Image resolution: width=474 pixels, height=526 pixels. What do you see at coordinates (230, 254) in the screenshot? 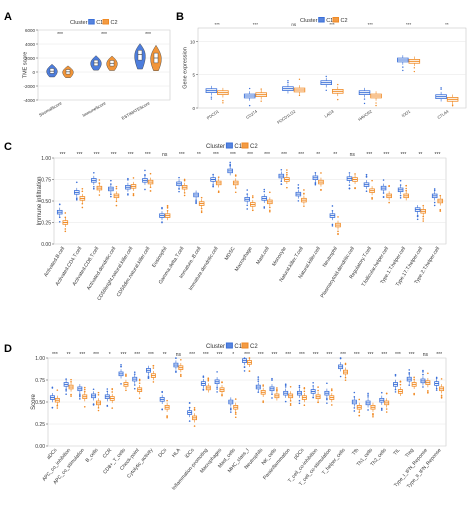
I see `x-tick-label: MDSC` at bounding box center [230, 254].